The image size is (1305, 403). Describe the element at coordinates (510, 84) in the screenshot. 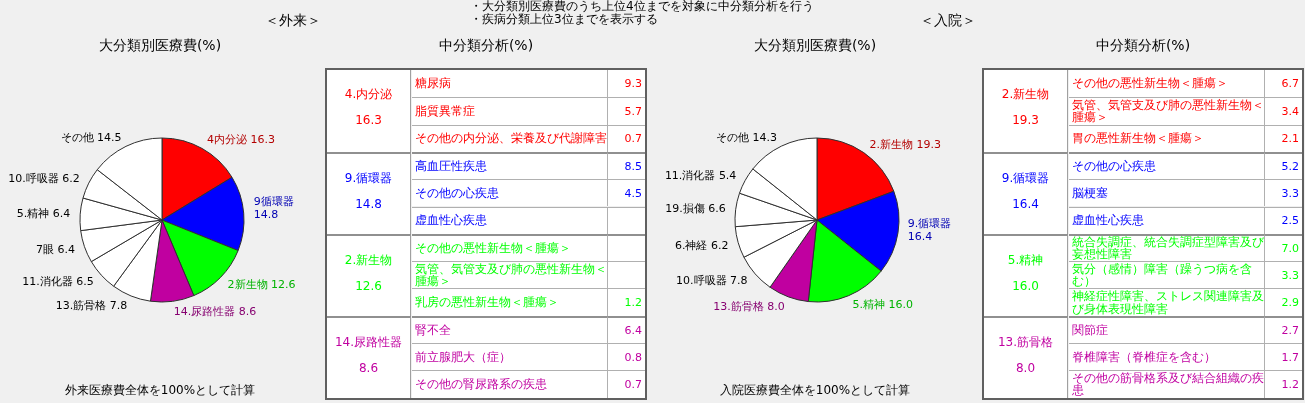

I see `category-label: 糖尿病` at that location.